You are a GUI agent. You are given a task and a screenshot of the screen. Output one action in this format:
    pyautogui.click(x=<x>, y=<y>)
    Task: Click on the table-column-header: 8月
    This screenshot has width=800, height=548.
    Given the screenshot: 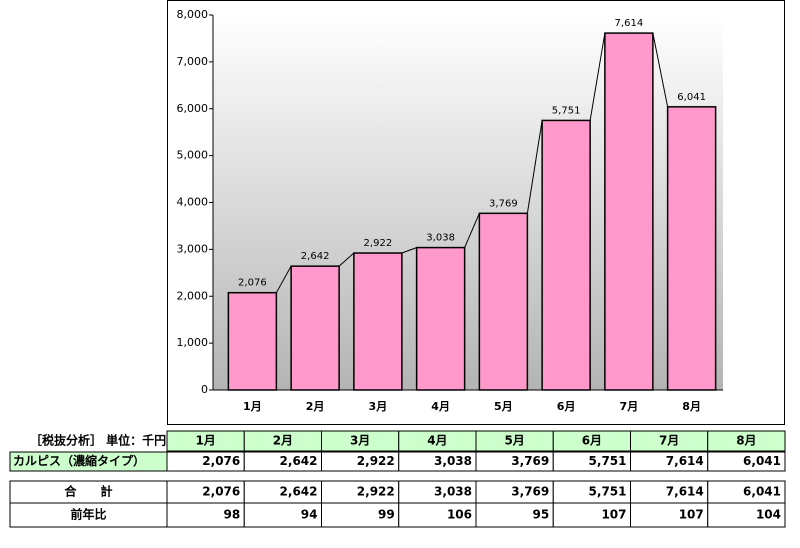 What is the action you would take?
    pyautogui.click(x=746, y=441)
    